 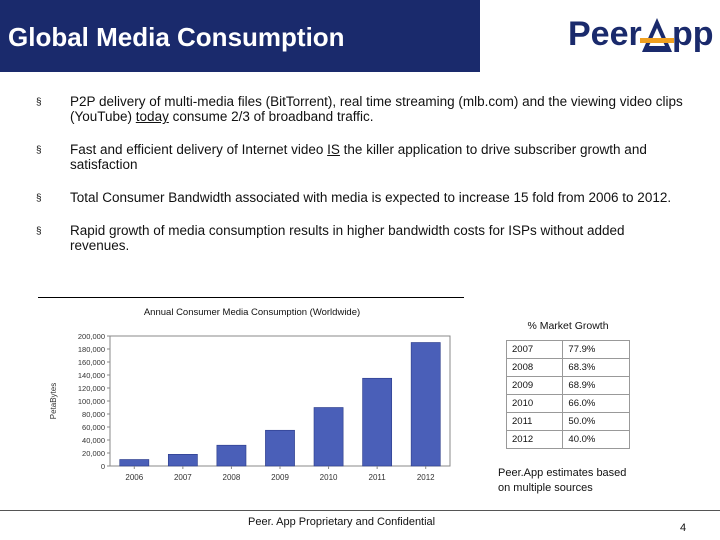 I want to click on growth-cell: 50.0%, so click(x=596, y=421).